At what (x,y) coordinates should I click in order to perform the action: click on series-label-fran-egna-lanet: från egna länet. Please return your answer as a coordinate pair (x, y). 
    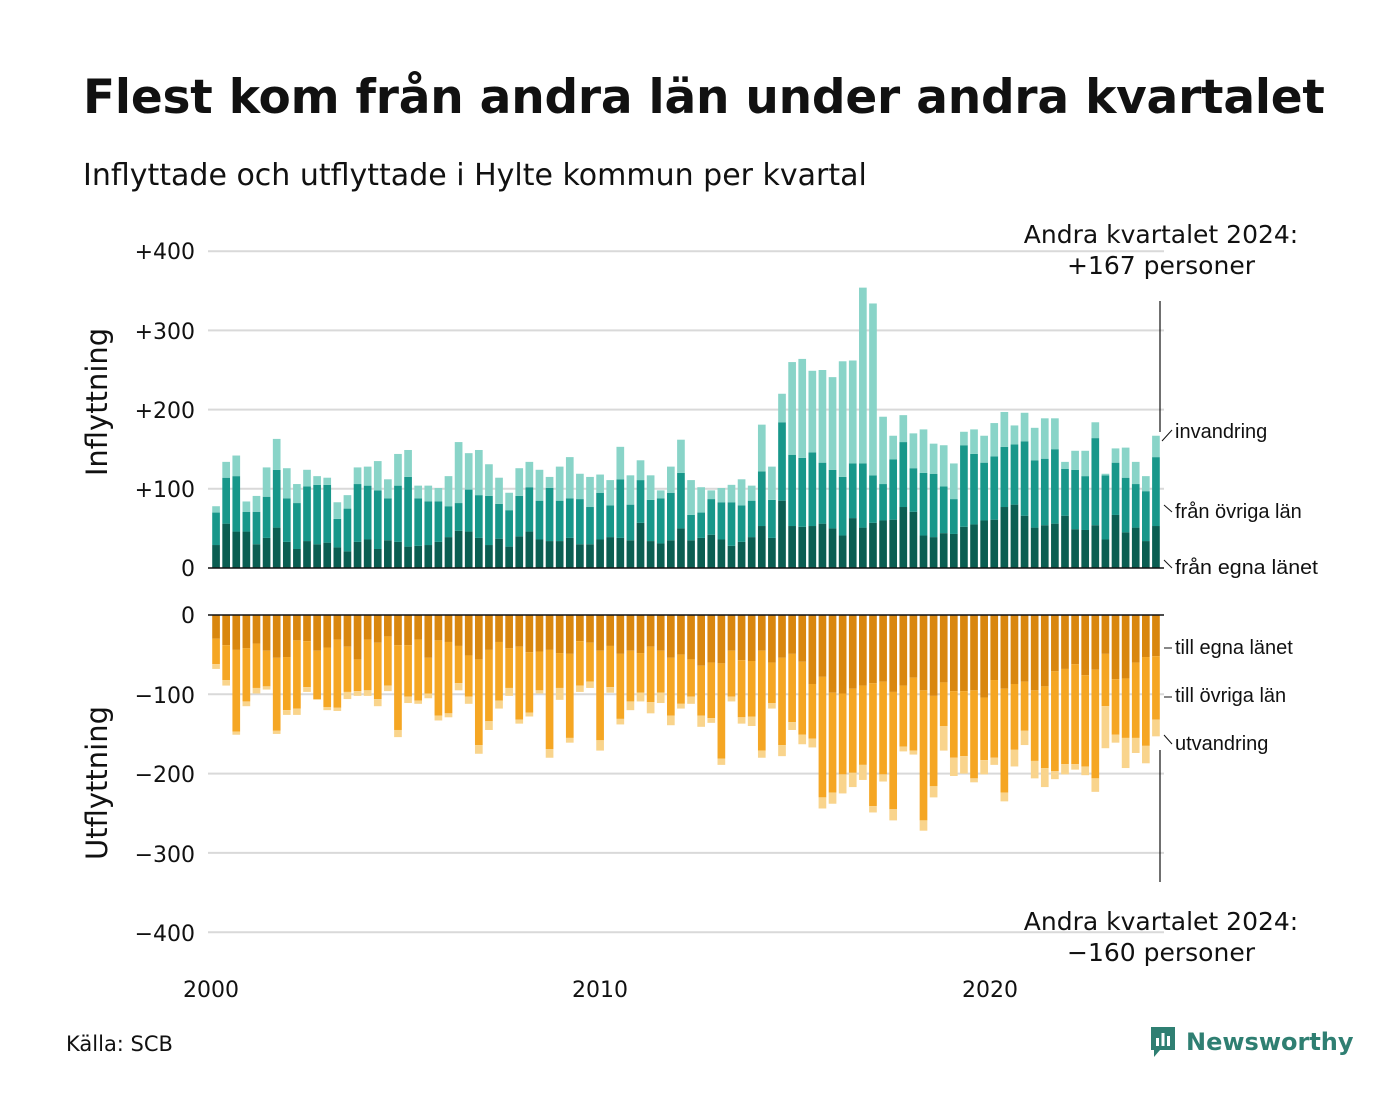
    Looking at the image, I should click on (1246, 568).